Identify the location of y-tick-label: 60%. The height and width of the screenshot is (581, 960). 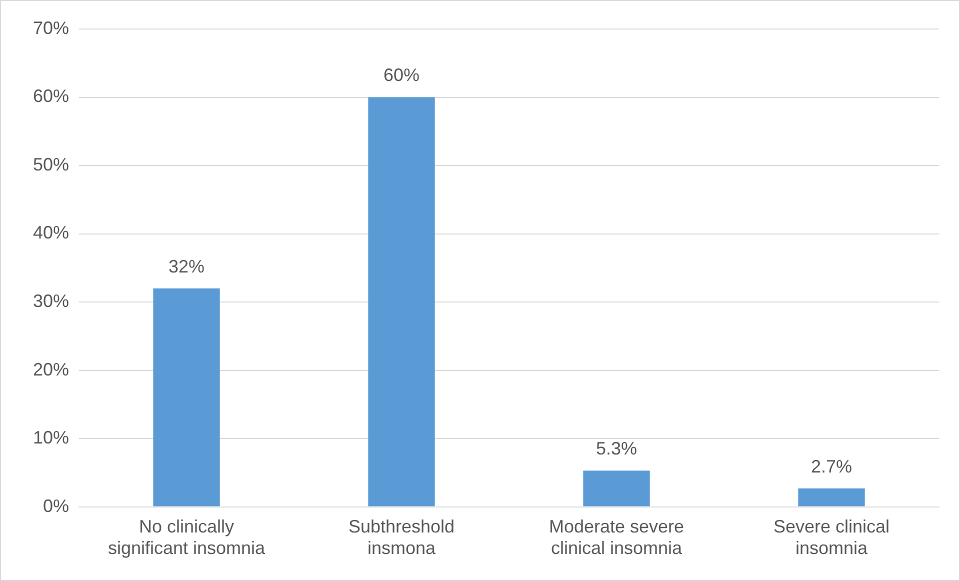
(51, 96).